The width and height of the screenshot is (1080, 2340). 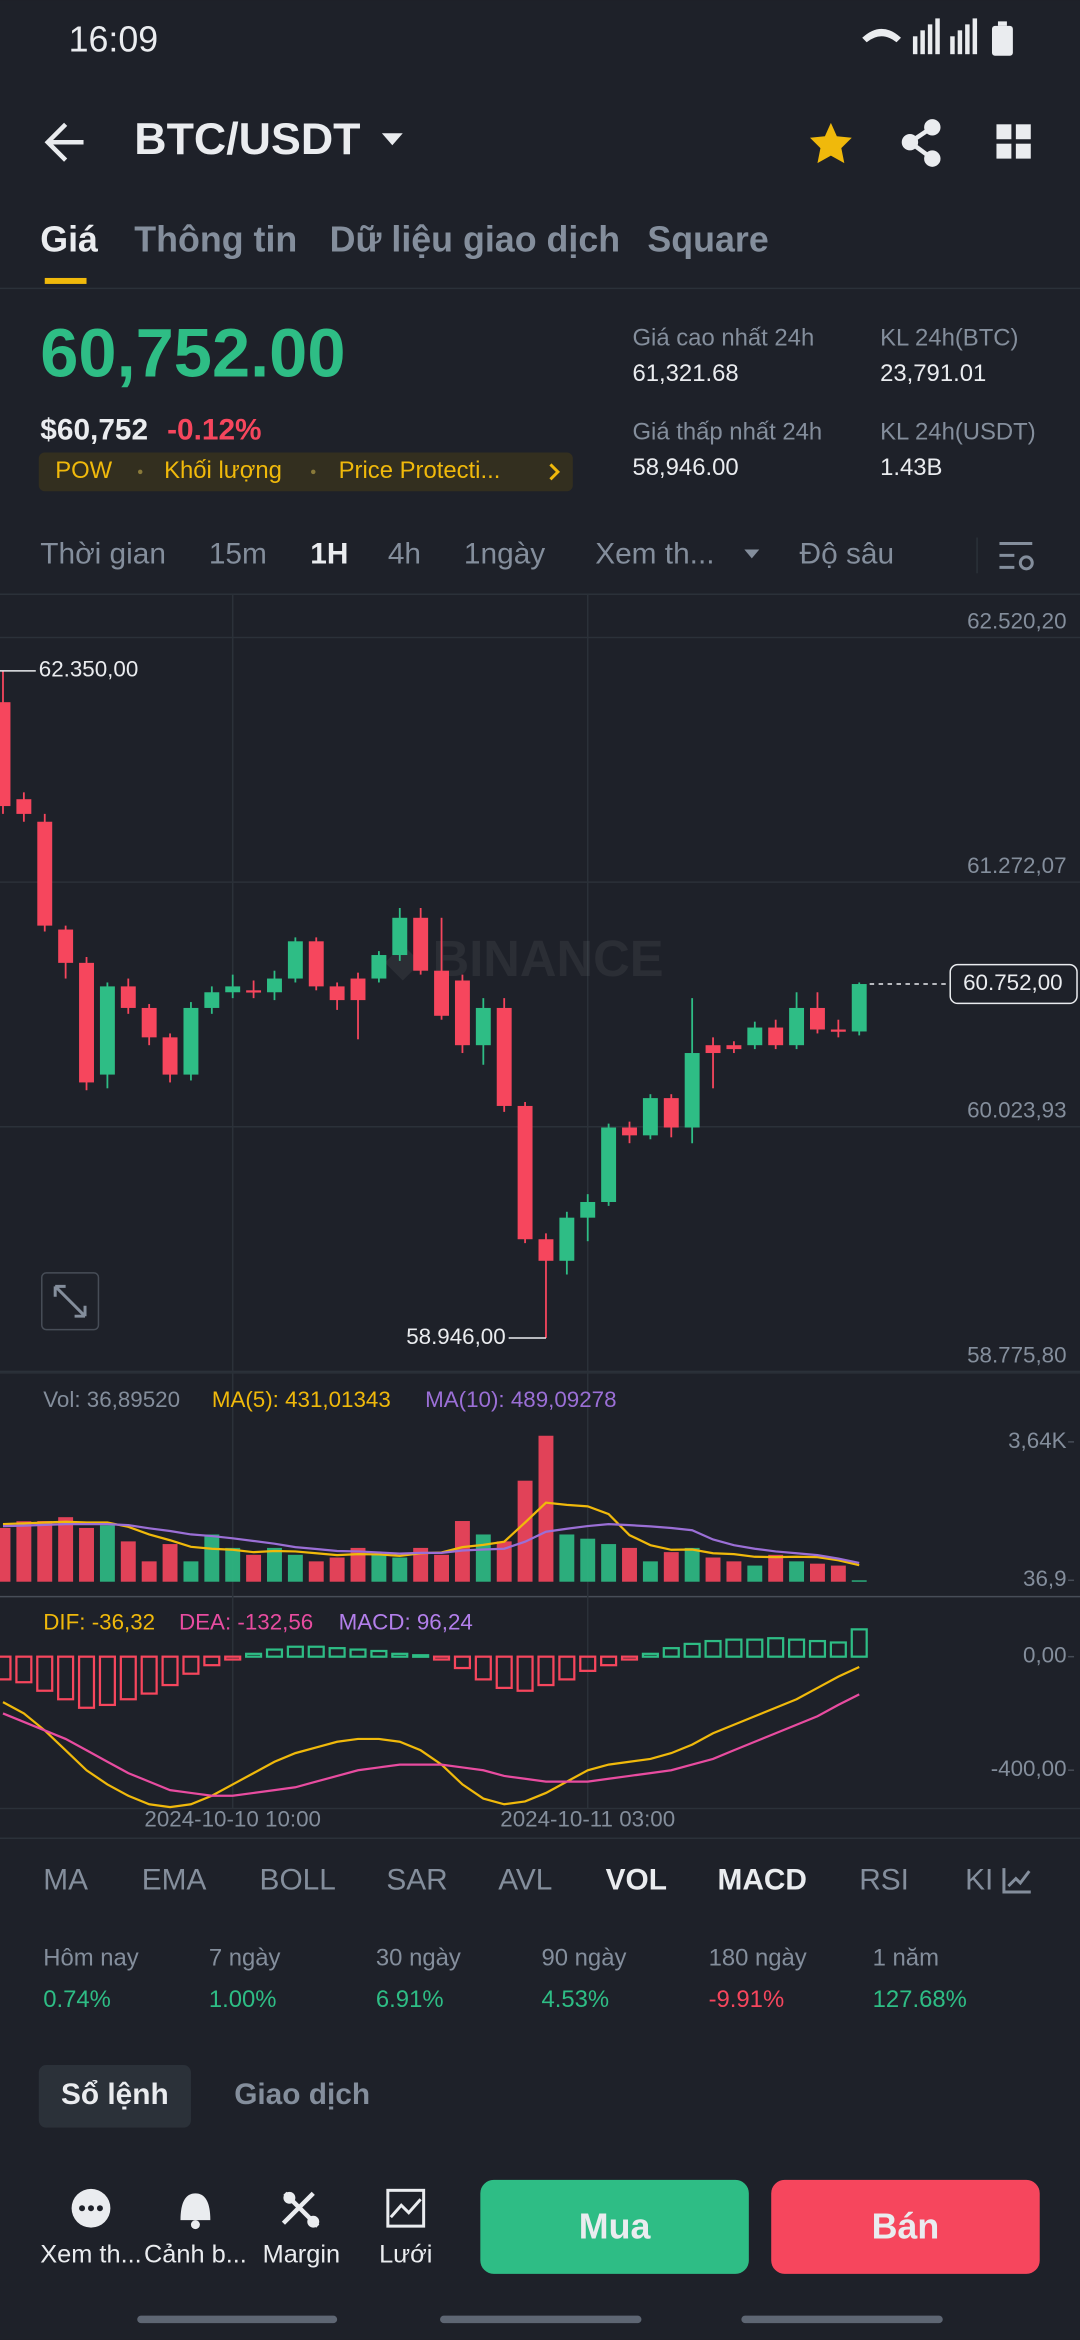 What do you see at coordinates (1016, 556) in the screenshot?
I see `chart-settings` at bounding box center [1016, 556].